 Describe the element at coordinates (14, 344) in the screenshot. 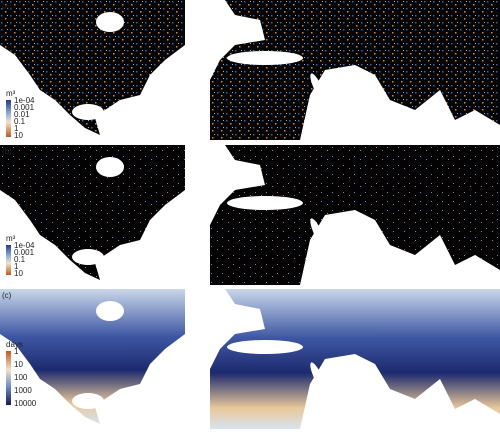

I see `legend-unit: days` at that location.